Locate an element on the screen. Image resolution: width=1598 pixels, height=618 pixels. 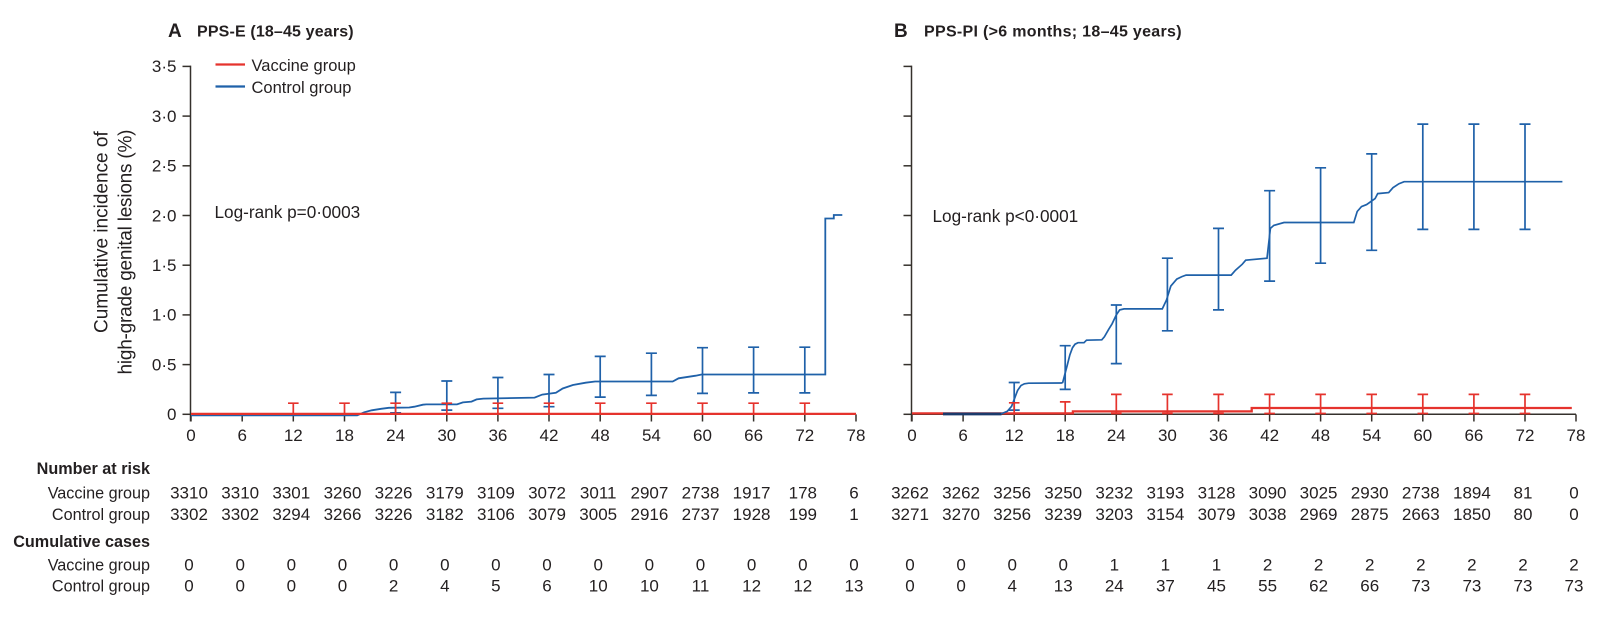
svg-text: Control group is located at coordinates (101, 586).